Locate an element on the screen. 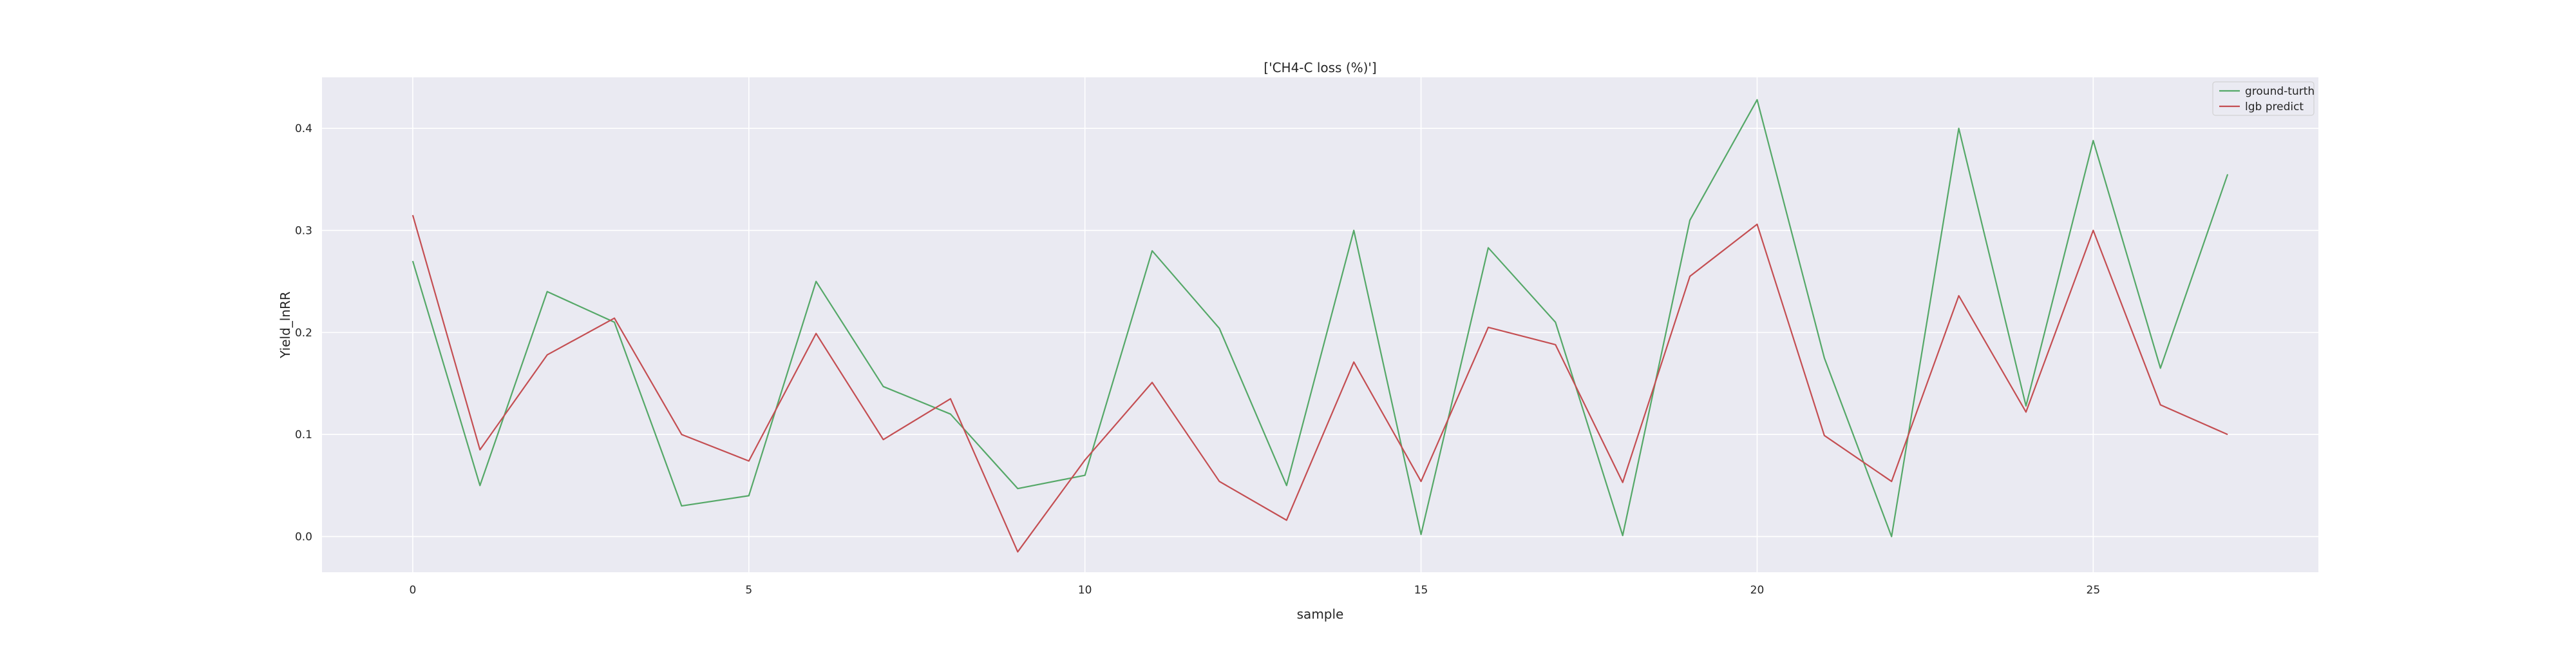 The image size is (2576, 647). chart-title: ['CH4-C loss (%)'] is located at coordinates (1320, 67).